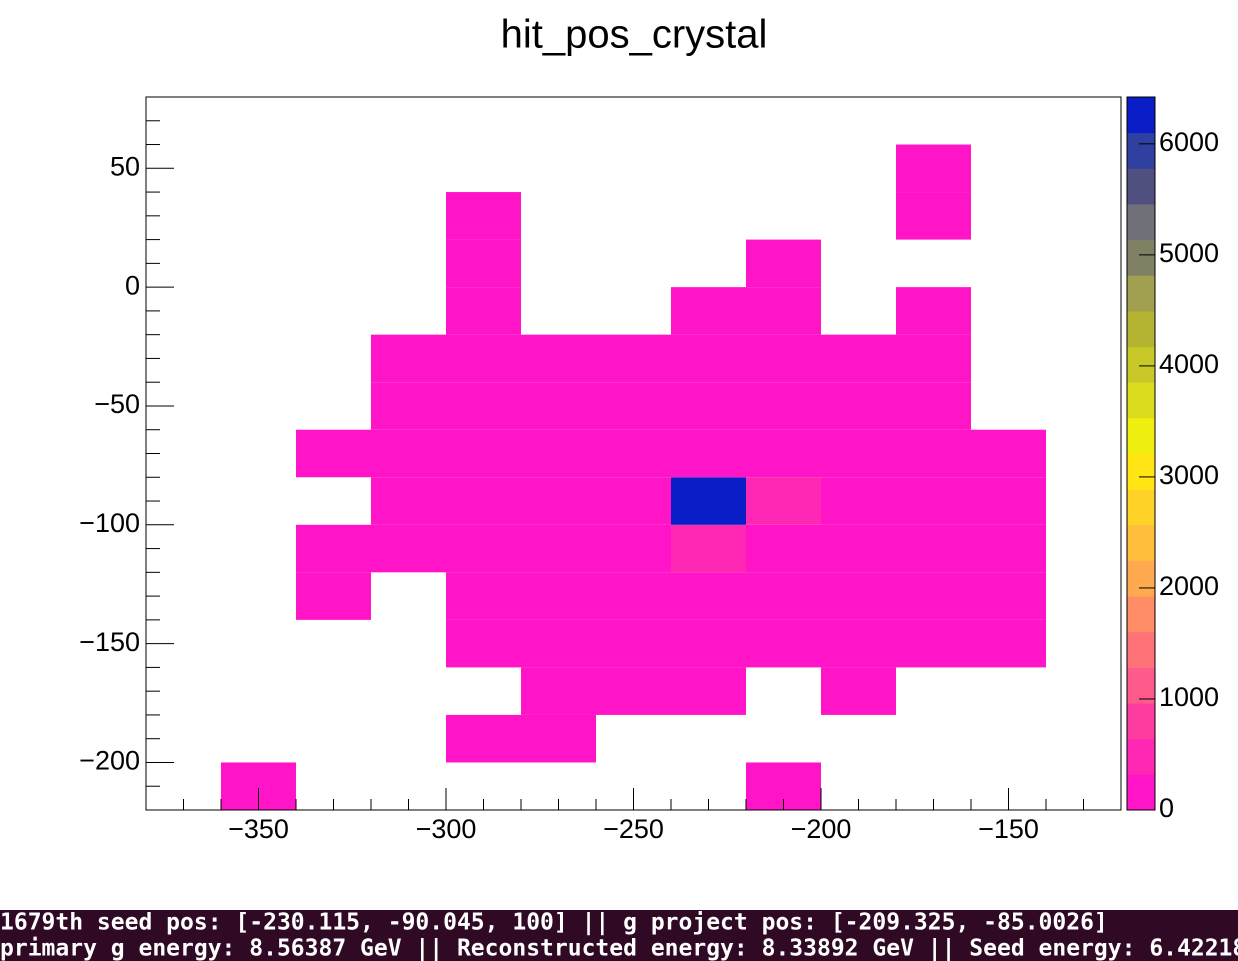 The image size is (1238, 961). Describe the element at coordinates (117, 404) in the screenshot. I see `y-tick-label: −50` at that location.